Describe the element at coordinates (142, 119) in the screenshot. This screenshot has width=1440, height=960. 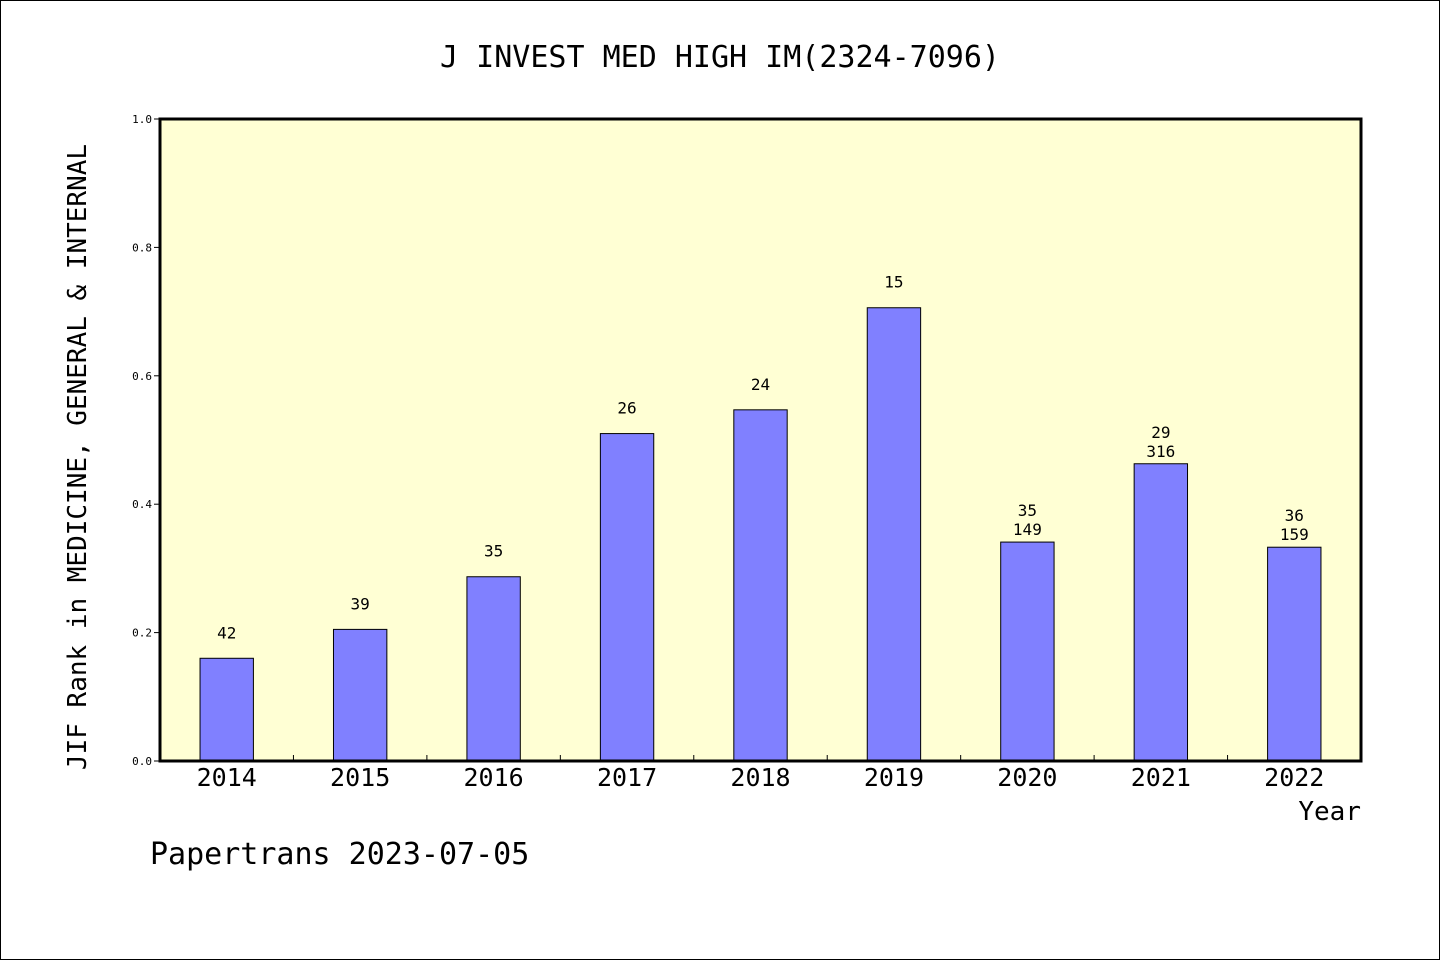
I see `y-tick-label-5: 1.0` at that location.